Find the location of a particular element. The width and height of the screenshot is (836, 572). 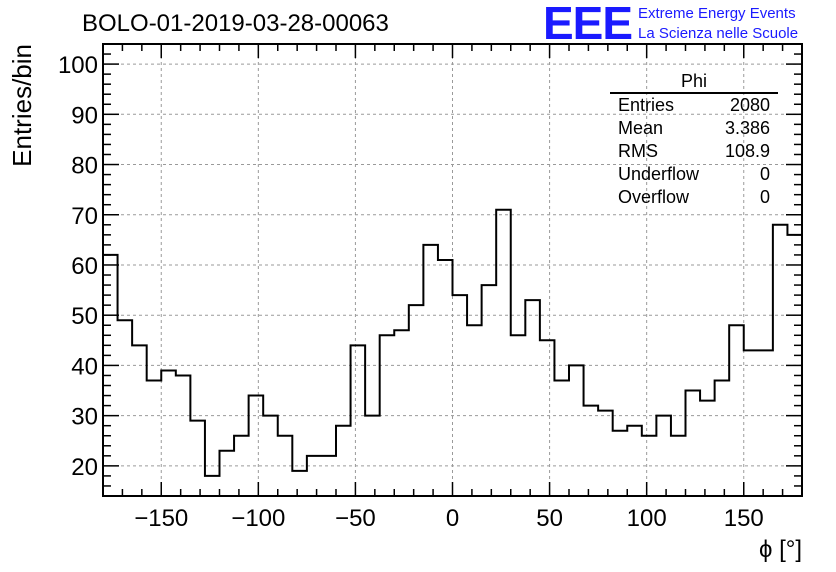

y-tick-label: 30 is located at coordinates (84, 417).